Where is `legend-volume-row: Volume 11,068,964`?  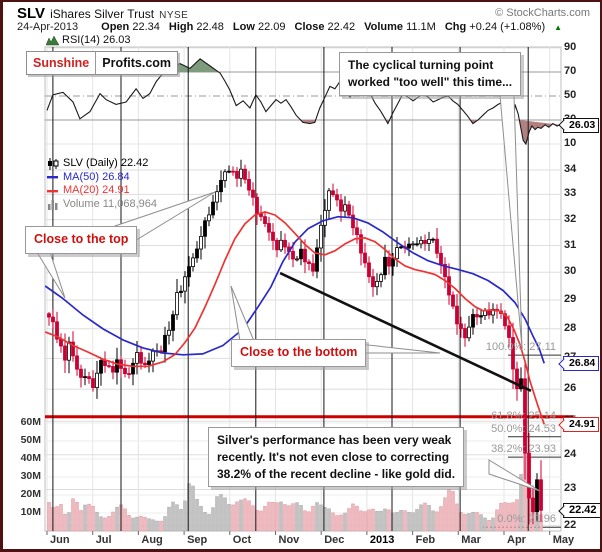 legend-volume-row: Volume 11,068,964 is located at coordinates (102, 205).